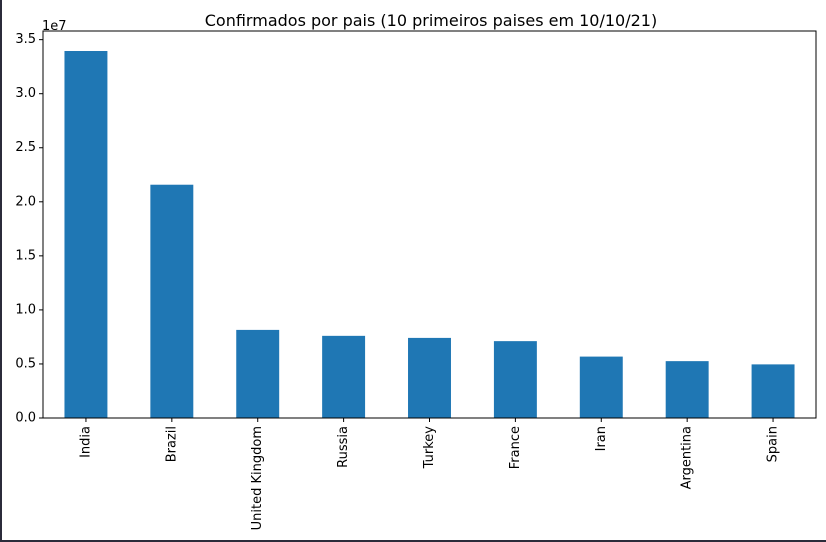  What do you see at coordinates (773, 444) in the screenshot?
I see `x-tick-label: Spain` at bounding box center [773, 444].